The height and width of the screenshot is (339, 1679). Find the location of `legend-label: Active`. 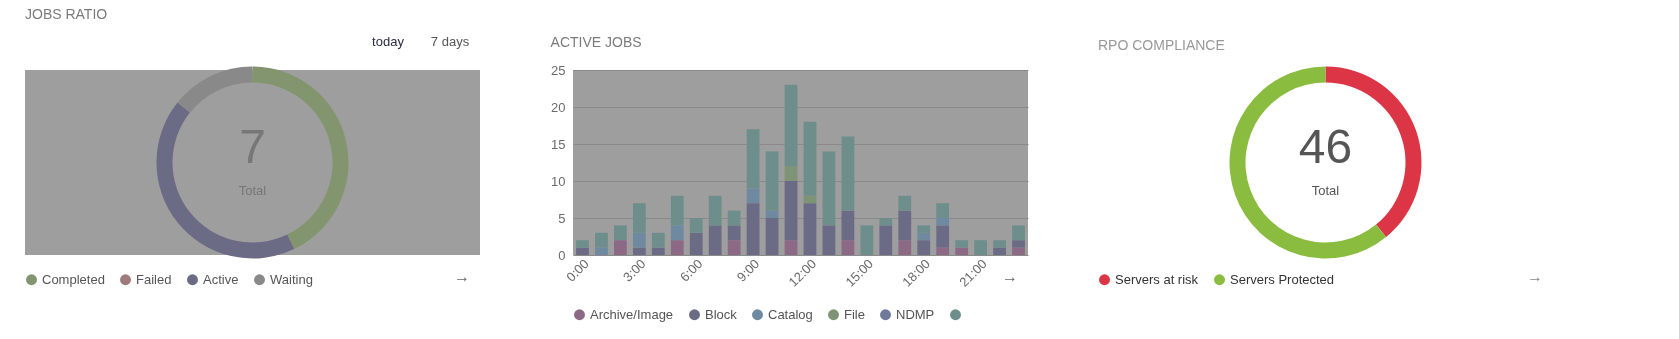

legend-label: Active is located at coordinates (221, 279).